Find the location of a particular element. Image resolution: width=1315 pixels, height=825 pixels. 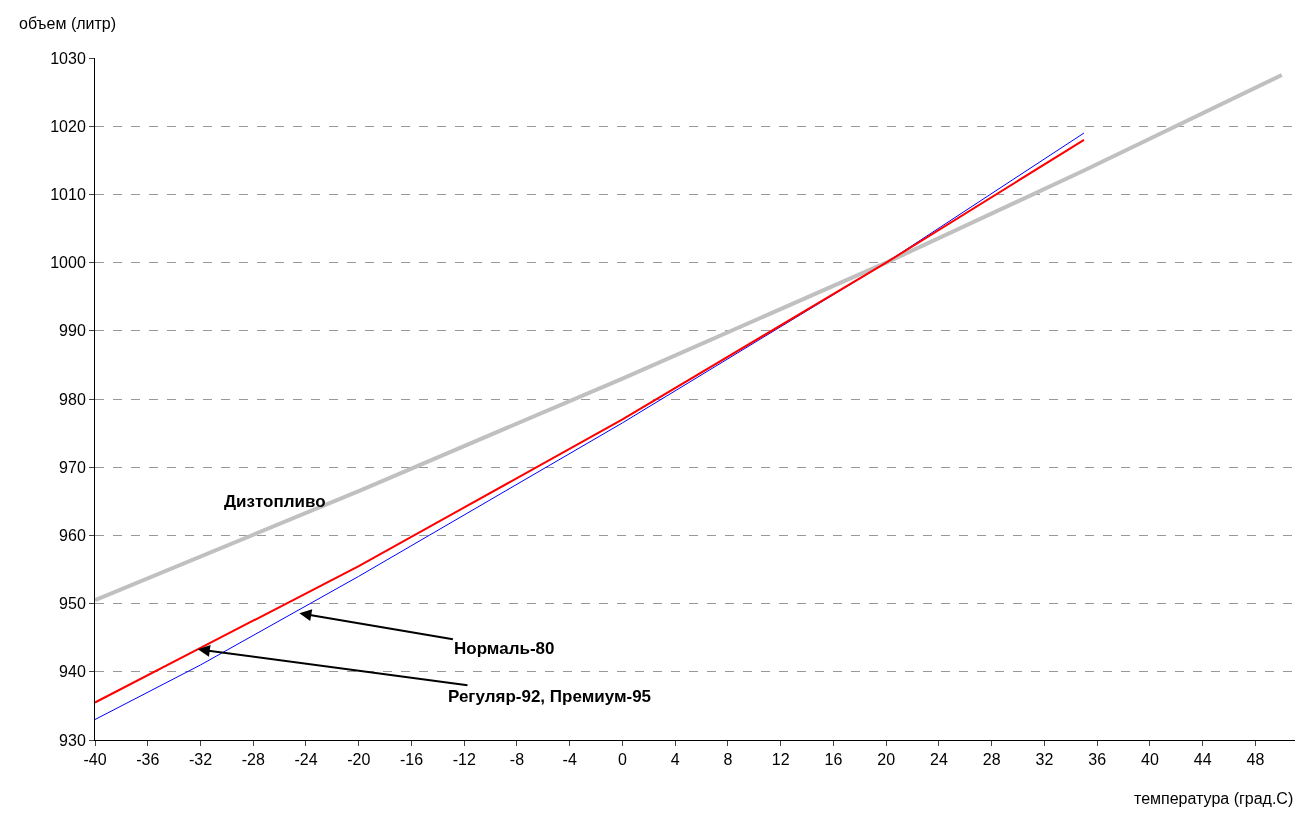

x-tick-label: -4 is located at coordinates (569, 760).